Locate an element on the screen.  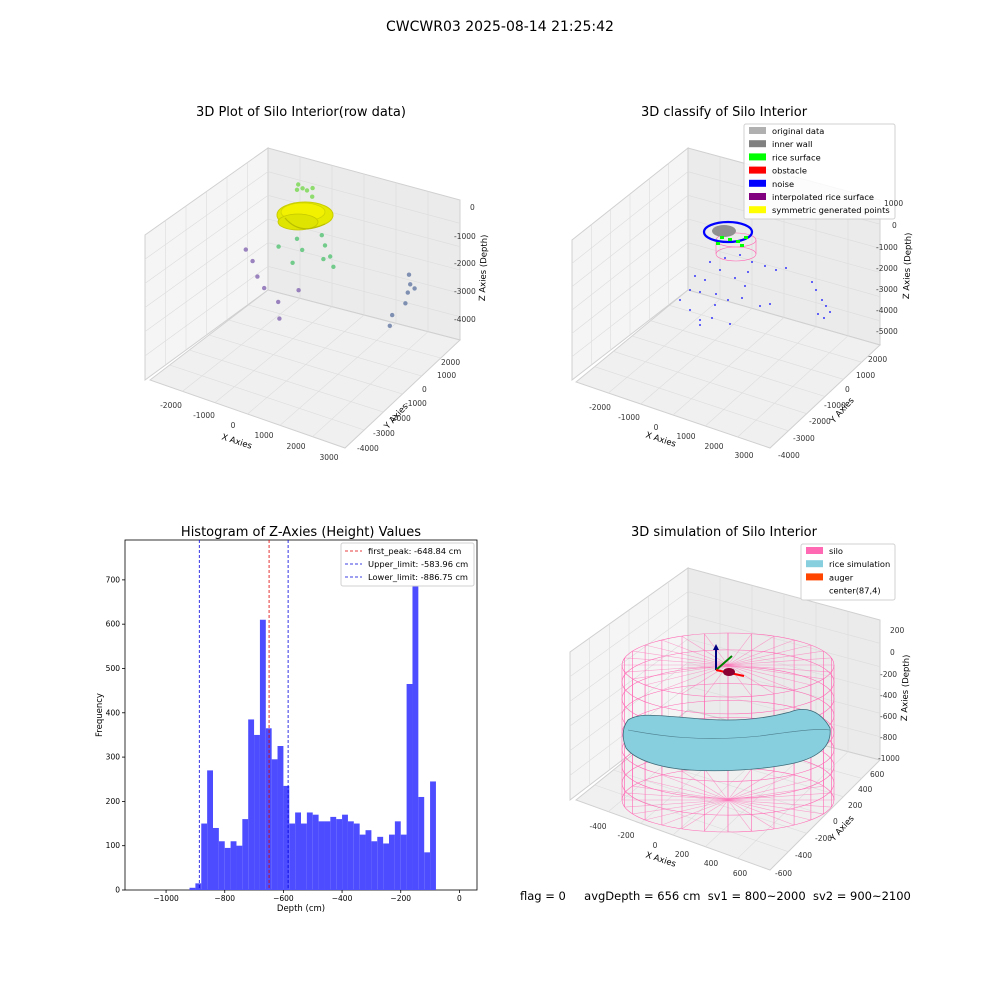
flag-text: flag = 0 is located at coordinates (543, 896).